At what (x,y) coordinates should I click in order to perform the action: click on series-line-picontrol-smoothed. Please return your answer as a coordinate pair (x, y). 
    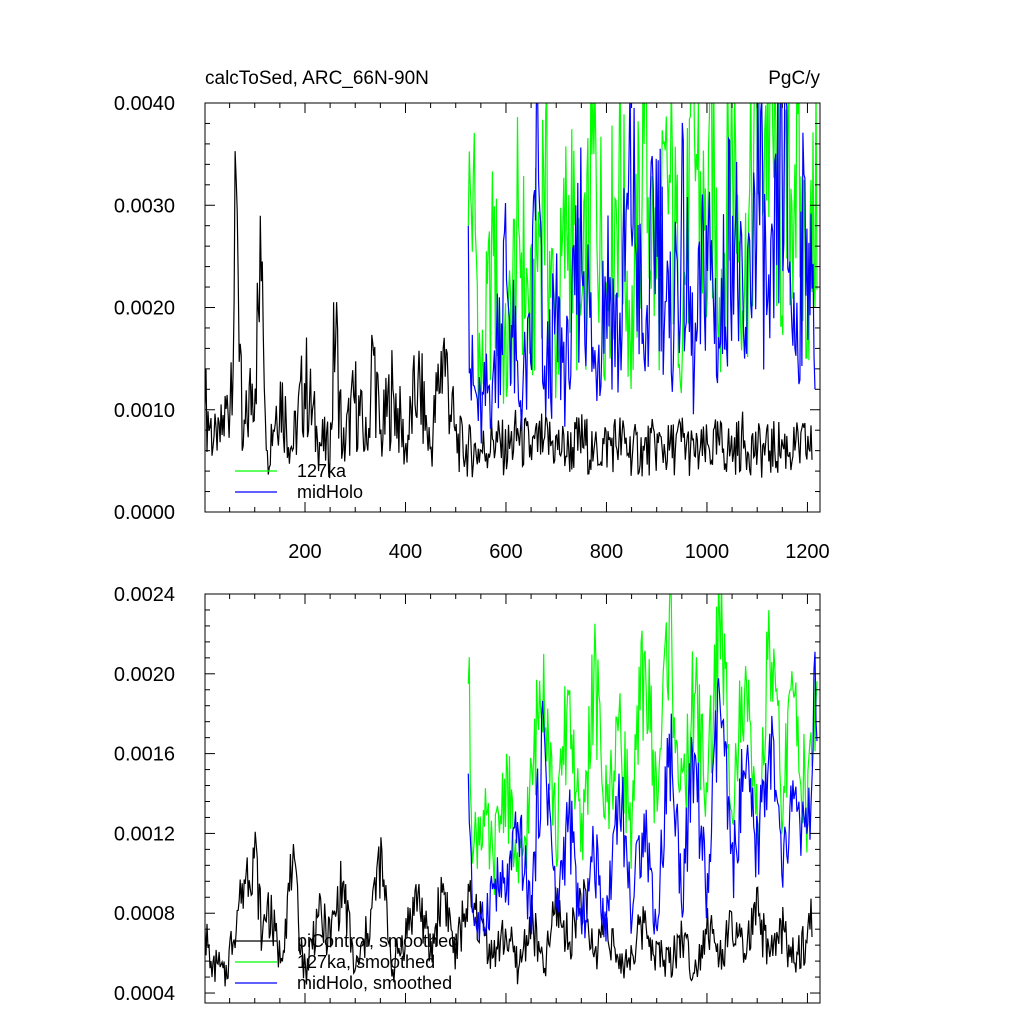
    Looking at the image, I should click on (509, 909).